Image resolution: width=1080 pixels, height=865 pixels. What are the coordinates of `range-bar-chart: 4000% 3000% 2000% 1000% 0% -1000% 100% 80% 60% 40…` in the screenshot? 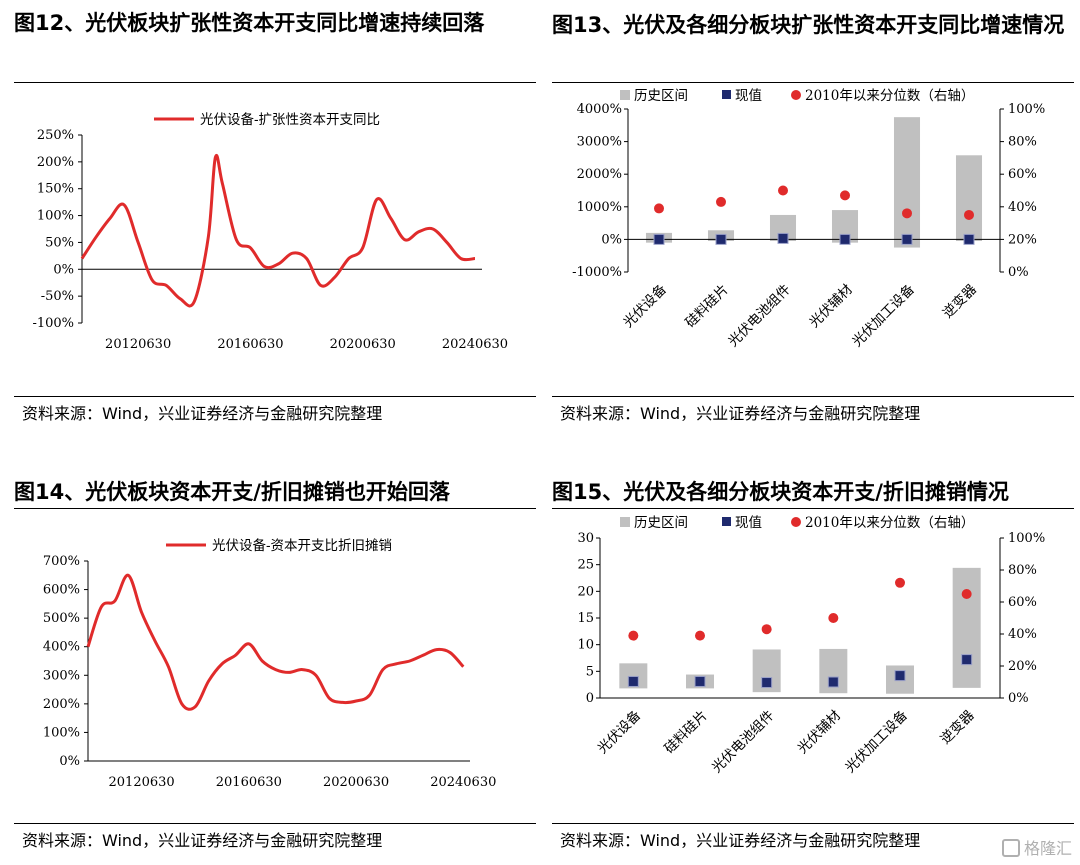 It's located at (808, 219).